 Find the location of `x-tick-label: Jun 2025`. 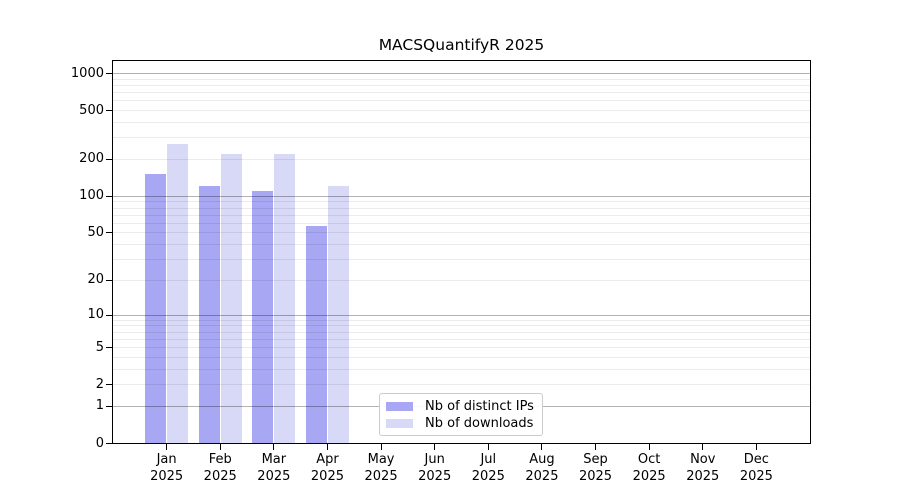

x-tick-label: Jun 2025 is located at coordinates (435, 468).